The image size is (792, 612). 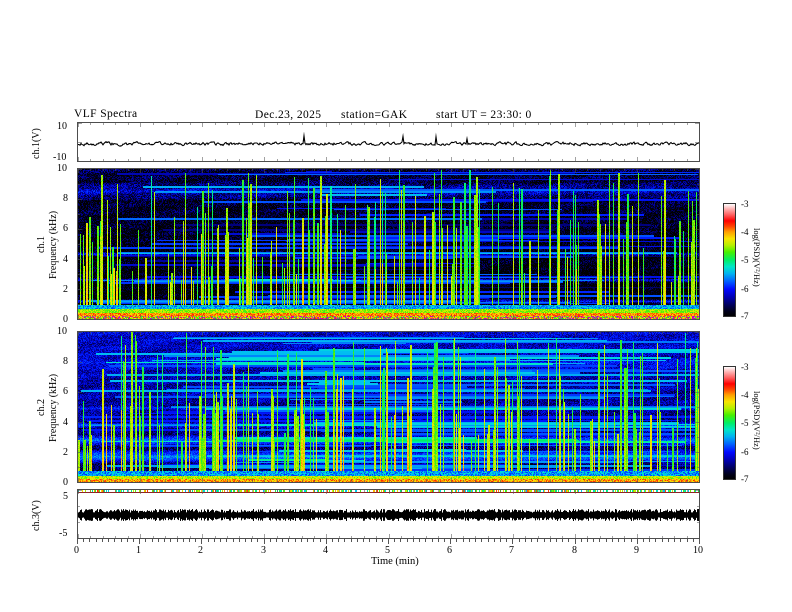 What do you see at coordinates (53, 245) in the screenshot?
I see `ch1-spectrogram-ylabel-frequency: Frequency (kHz)` at bounding box center [53, 245].